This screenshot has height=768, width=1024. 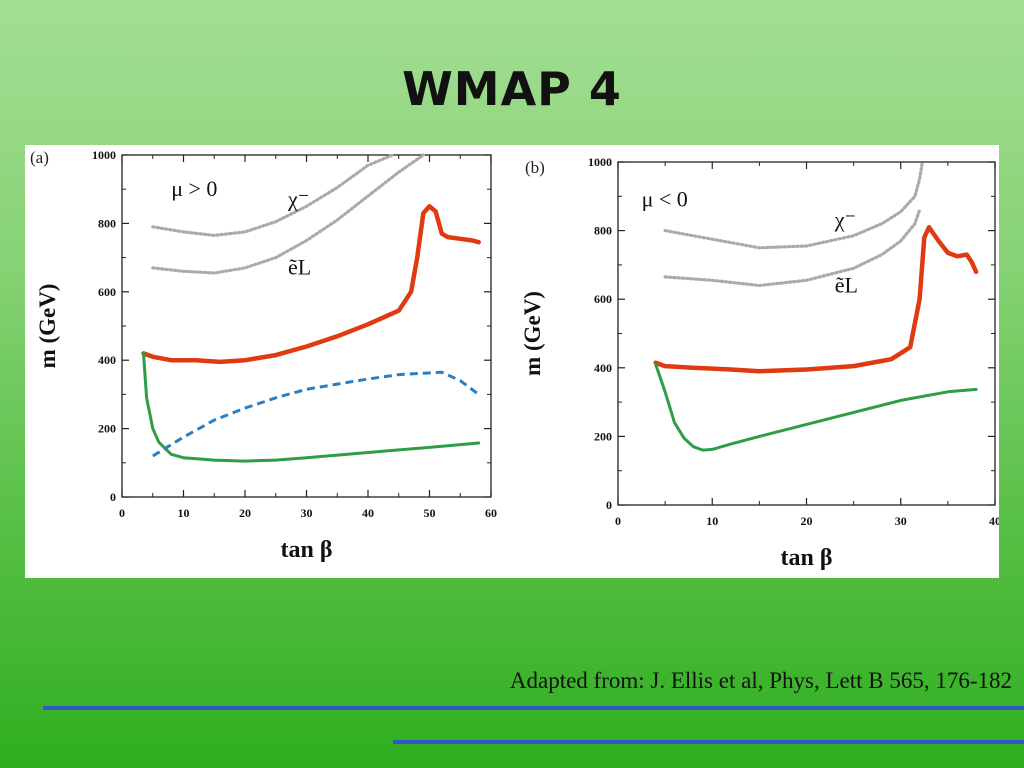 What do you see at coordinates (535, 167) in the screenshot?
I see `panel-label: (b)` at bounding box center [535, 167].